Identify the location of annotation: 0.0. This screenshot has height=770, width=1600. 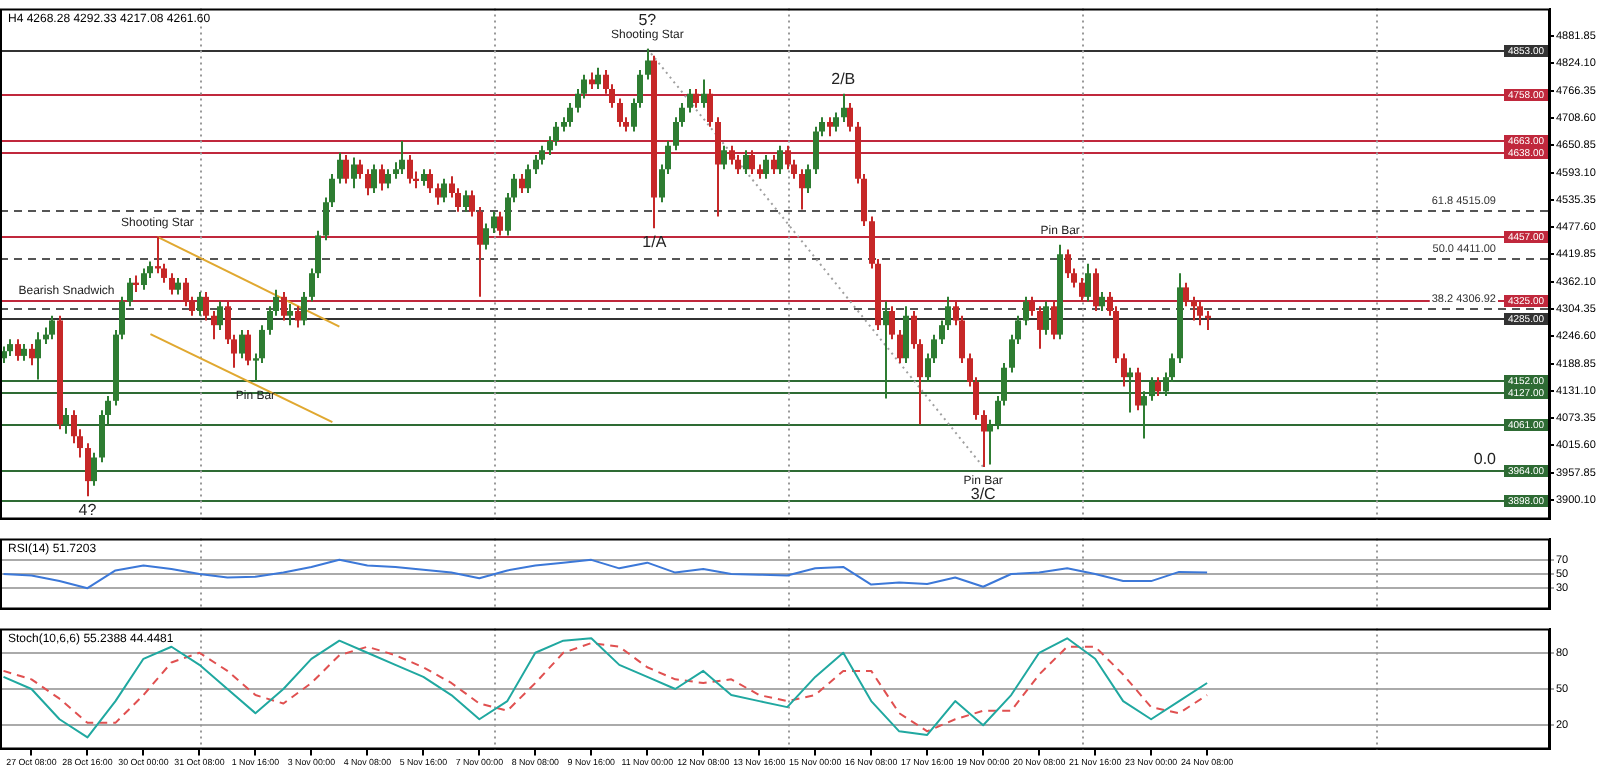
(1485, 459).